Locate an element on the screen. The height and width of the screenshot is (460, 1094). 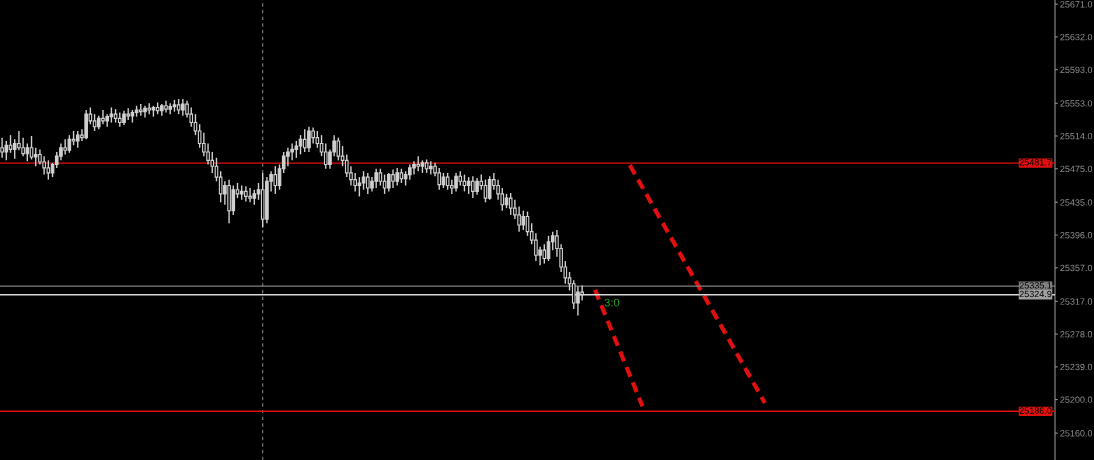
y-tick-label: 25514.0 is located at coordinates (1076, 136).